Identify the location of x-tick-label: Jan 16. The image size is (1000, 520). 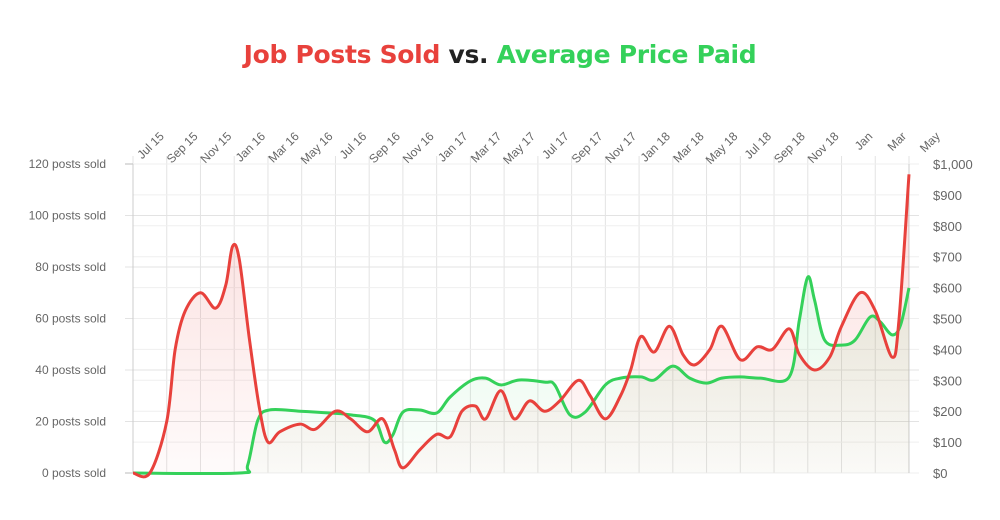
(251, 147).